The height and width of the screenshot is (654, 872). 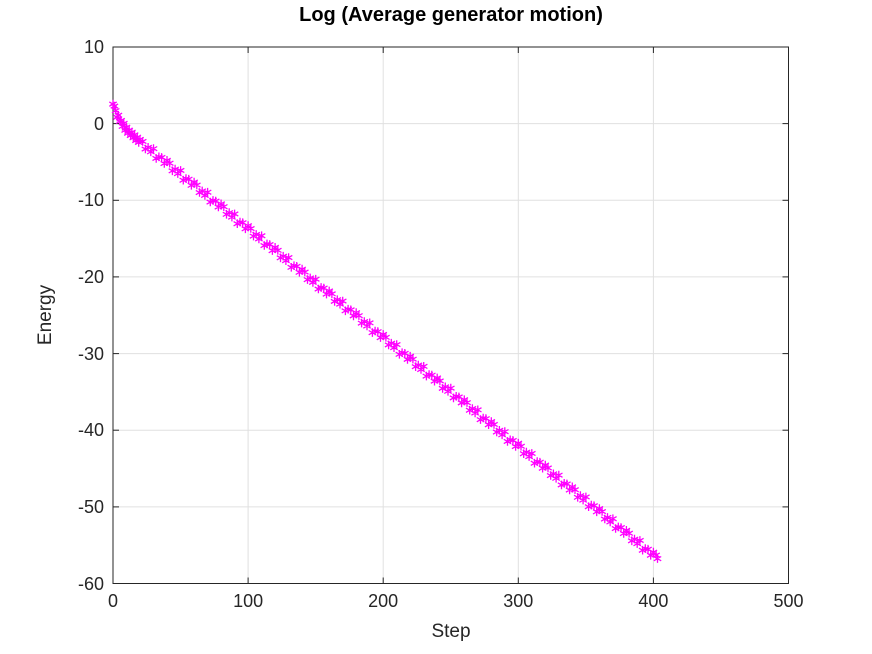 I want to click on y-tick-label: 10, so click(x=93, y=47).